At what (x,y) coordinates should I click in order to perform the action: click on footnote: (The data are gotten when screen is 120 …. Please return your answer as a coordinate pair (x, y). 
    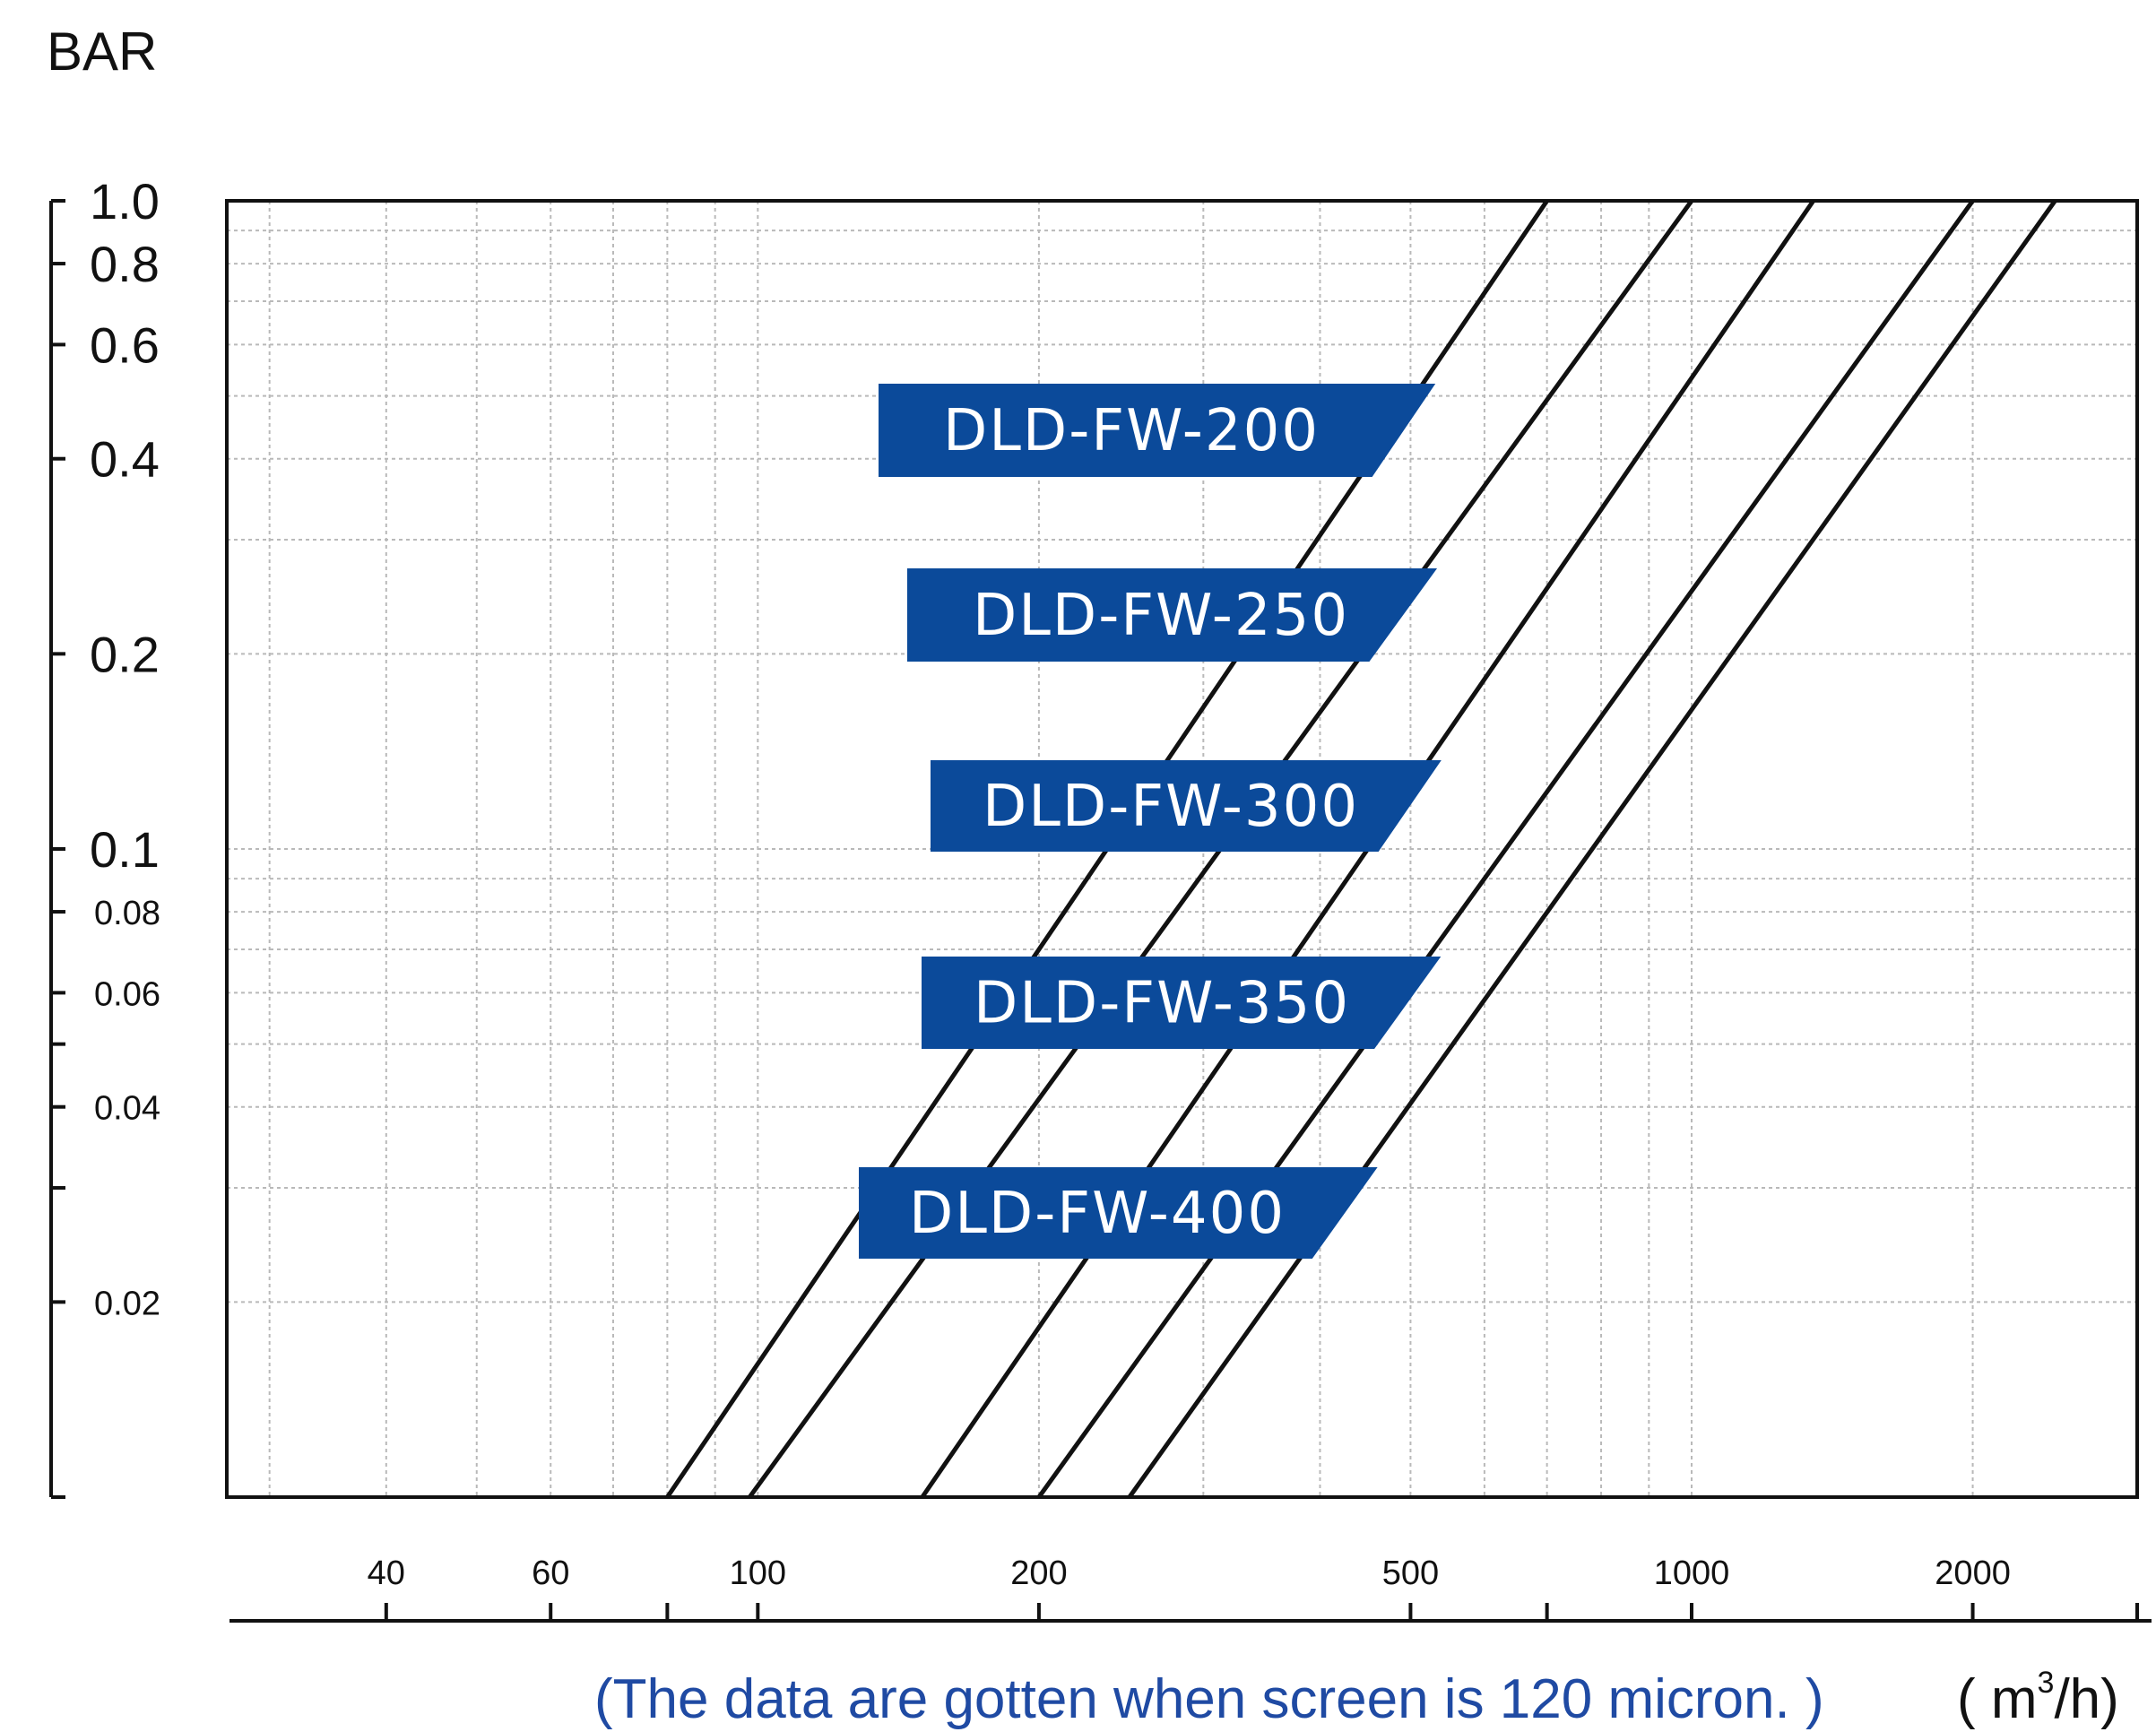
    Looking at the image, I should click on (1209, 1699).